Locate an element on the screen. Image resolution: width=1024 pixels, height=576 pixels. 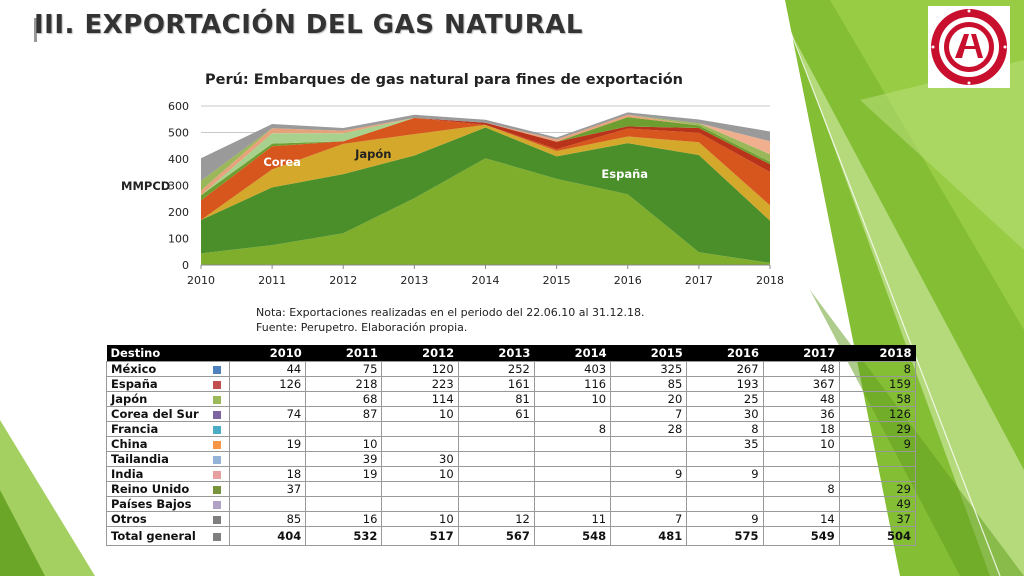
value-cell: 85 is located at coordinates (649, 384).